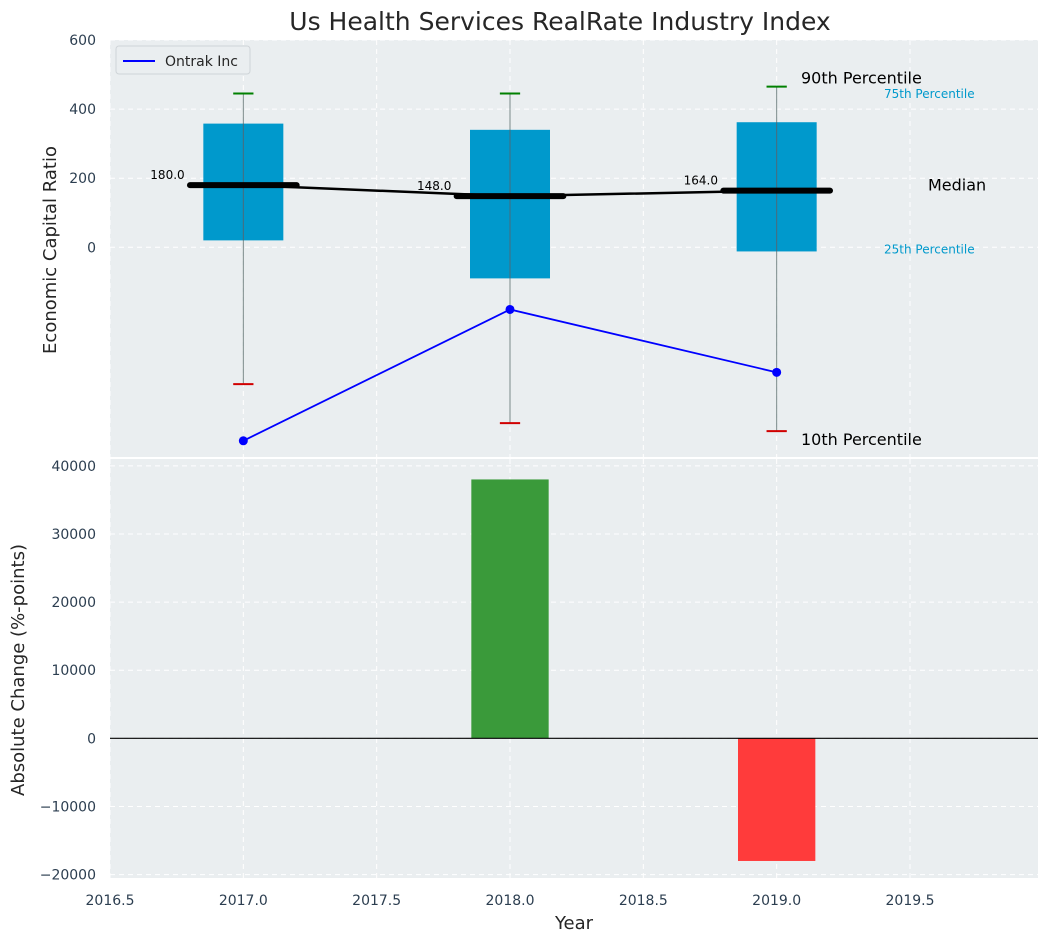  What do you see at coordinates (910, 901) in the screenshot?
I see `x-tick-label: 2019.5` at bounding box center [910, 901].